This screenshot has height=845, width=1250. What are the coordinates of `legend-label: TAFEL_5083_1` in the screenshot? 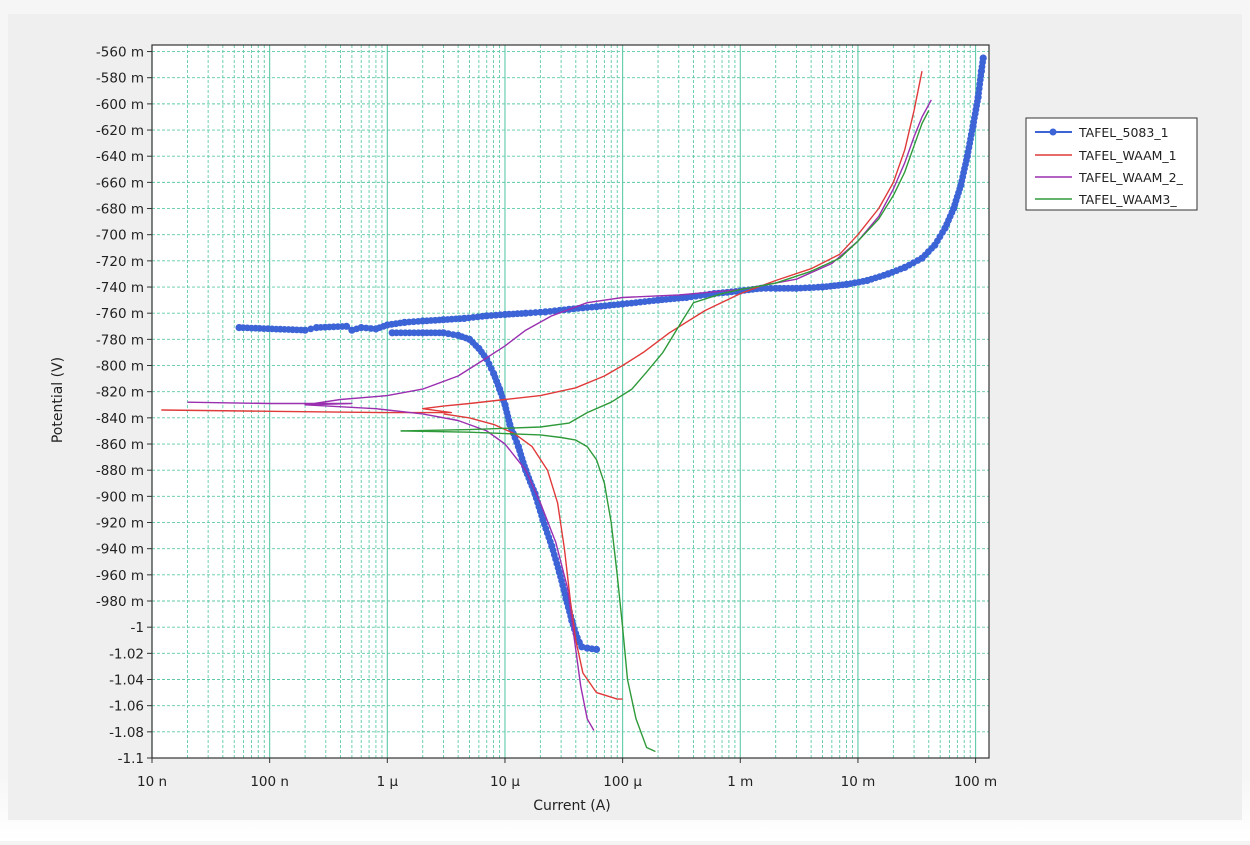 It's located at (1123, 132).